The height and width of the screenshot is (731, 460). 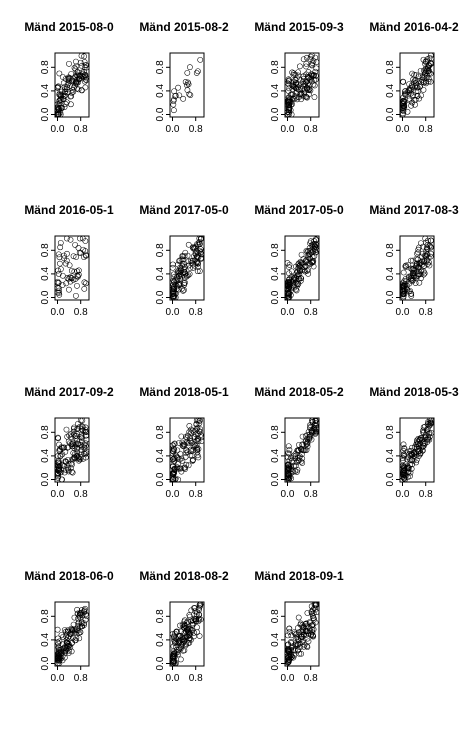 I want to click on scatter-panel: Mänd 2016-04-2 0.0 0.4 0.8 0.0 0.8, so click(x=414, y=77).